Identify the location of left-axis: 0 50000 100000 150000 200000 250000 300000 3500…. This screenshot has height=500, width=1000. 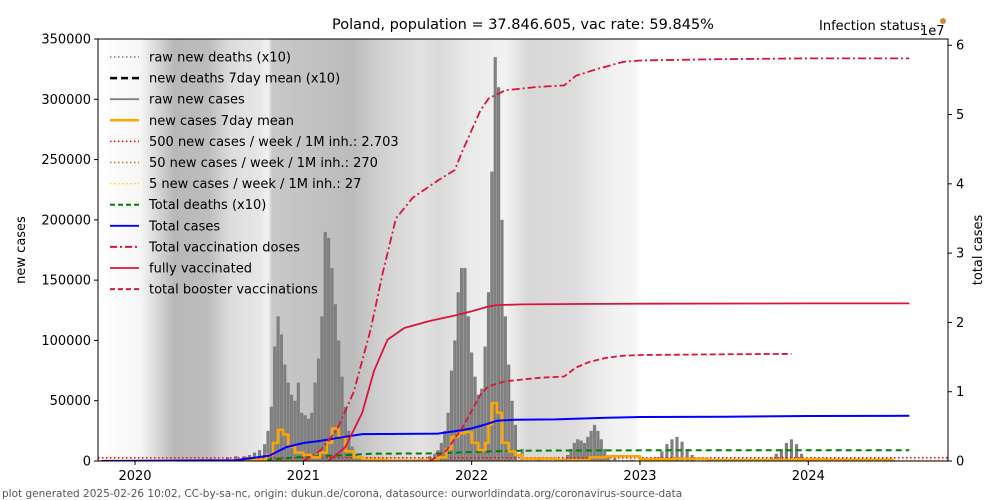
(69, 251).